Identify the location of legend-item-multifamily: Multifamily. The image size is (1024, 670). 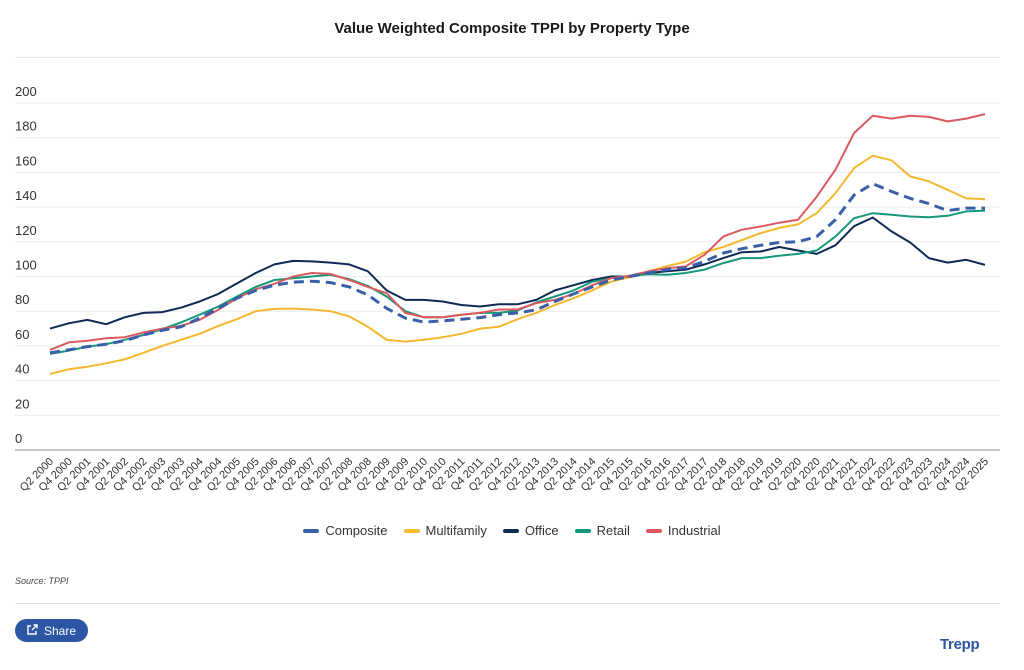
(445, 530).